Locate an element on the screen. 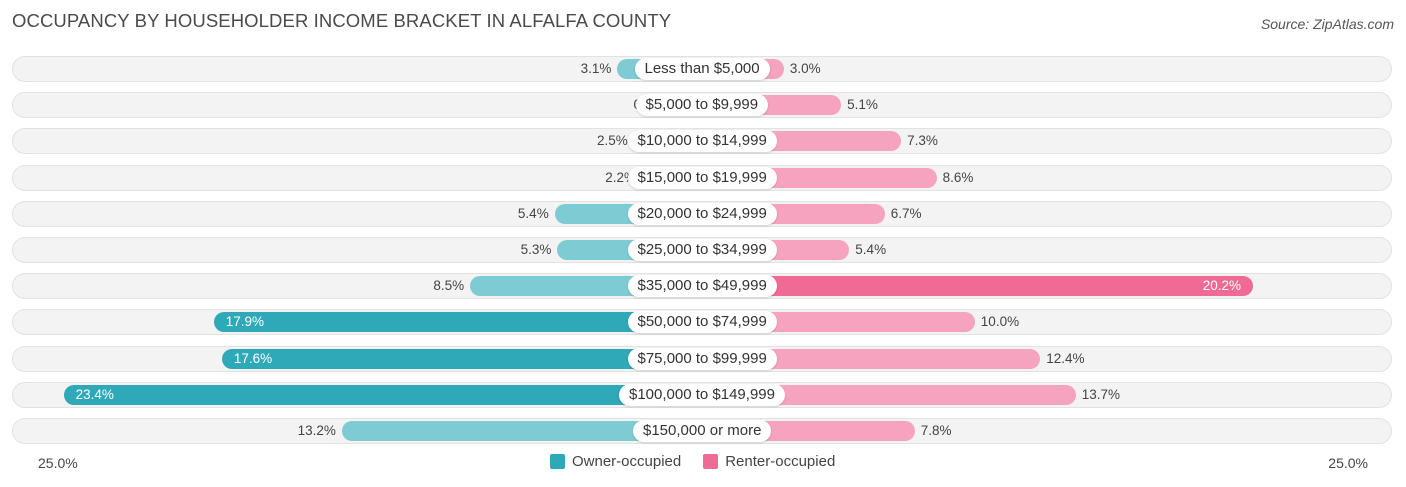  renter-value-label: 5.4% is located at coordinates (871, 249).